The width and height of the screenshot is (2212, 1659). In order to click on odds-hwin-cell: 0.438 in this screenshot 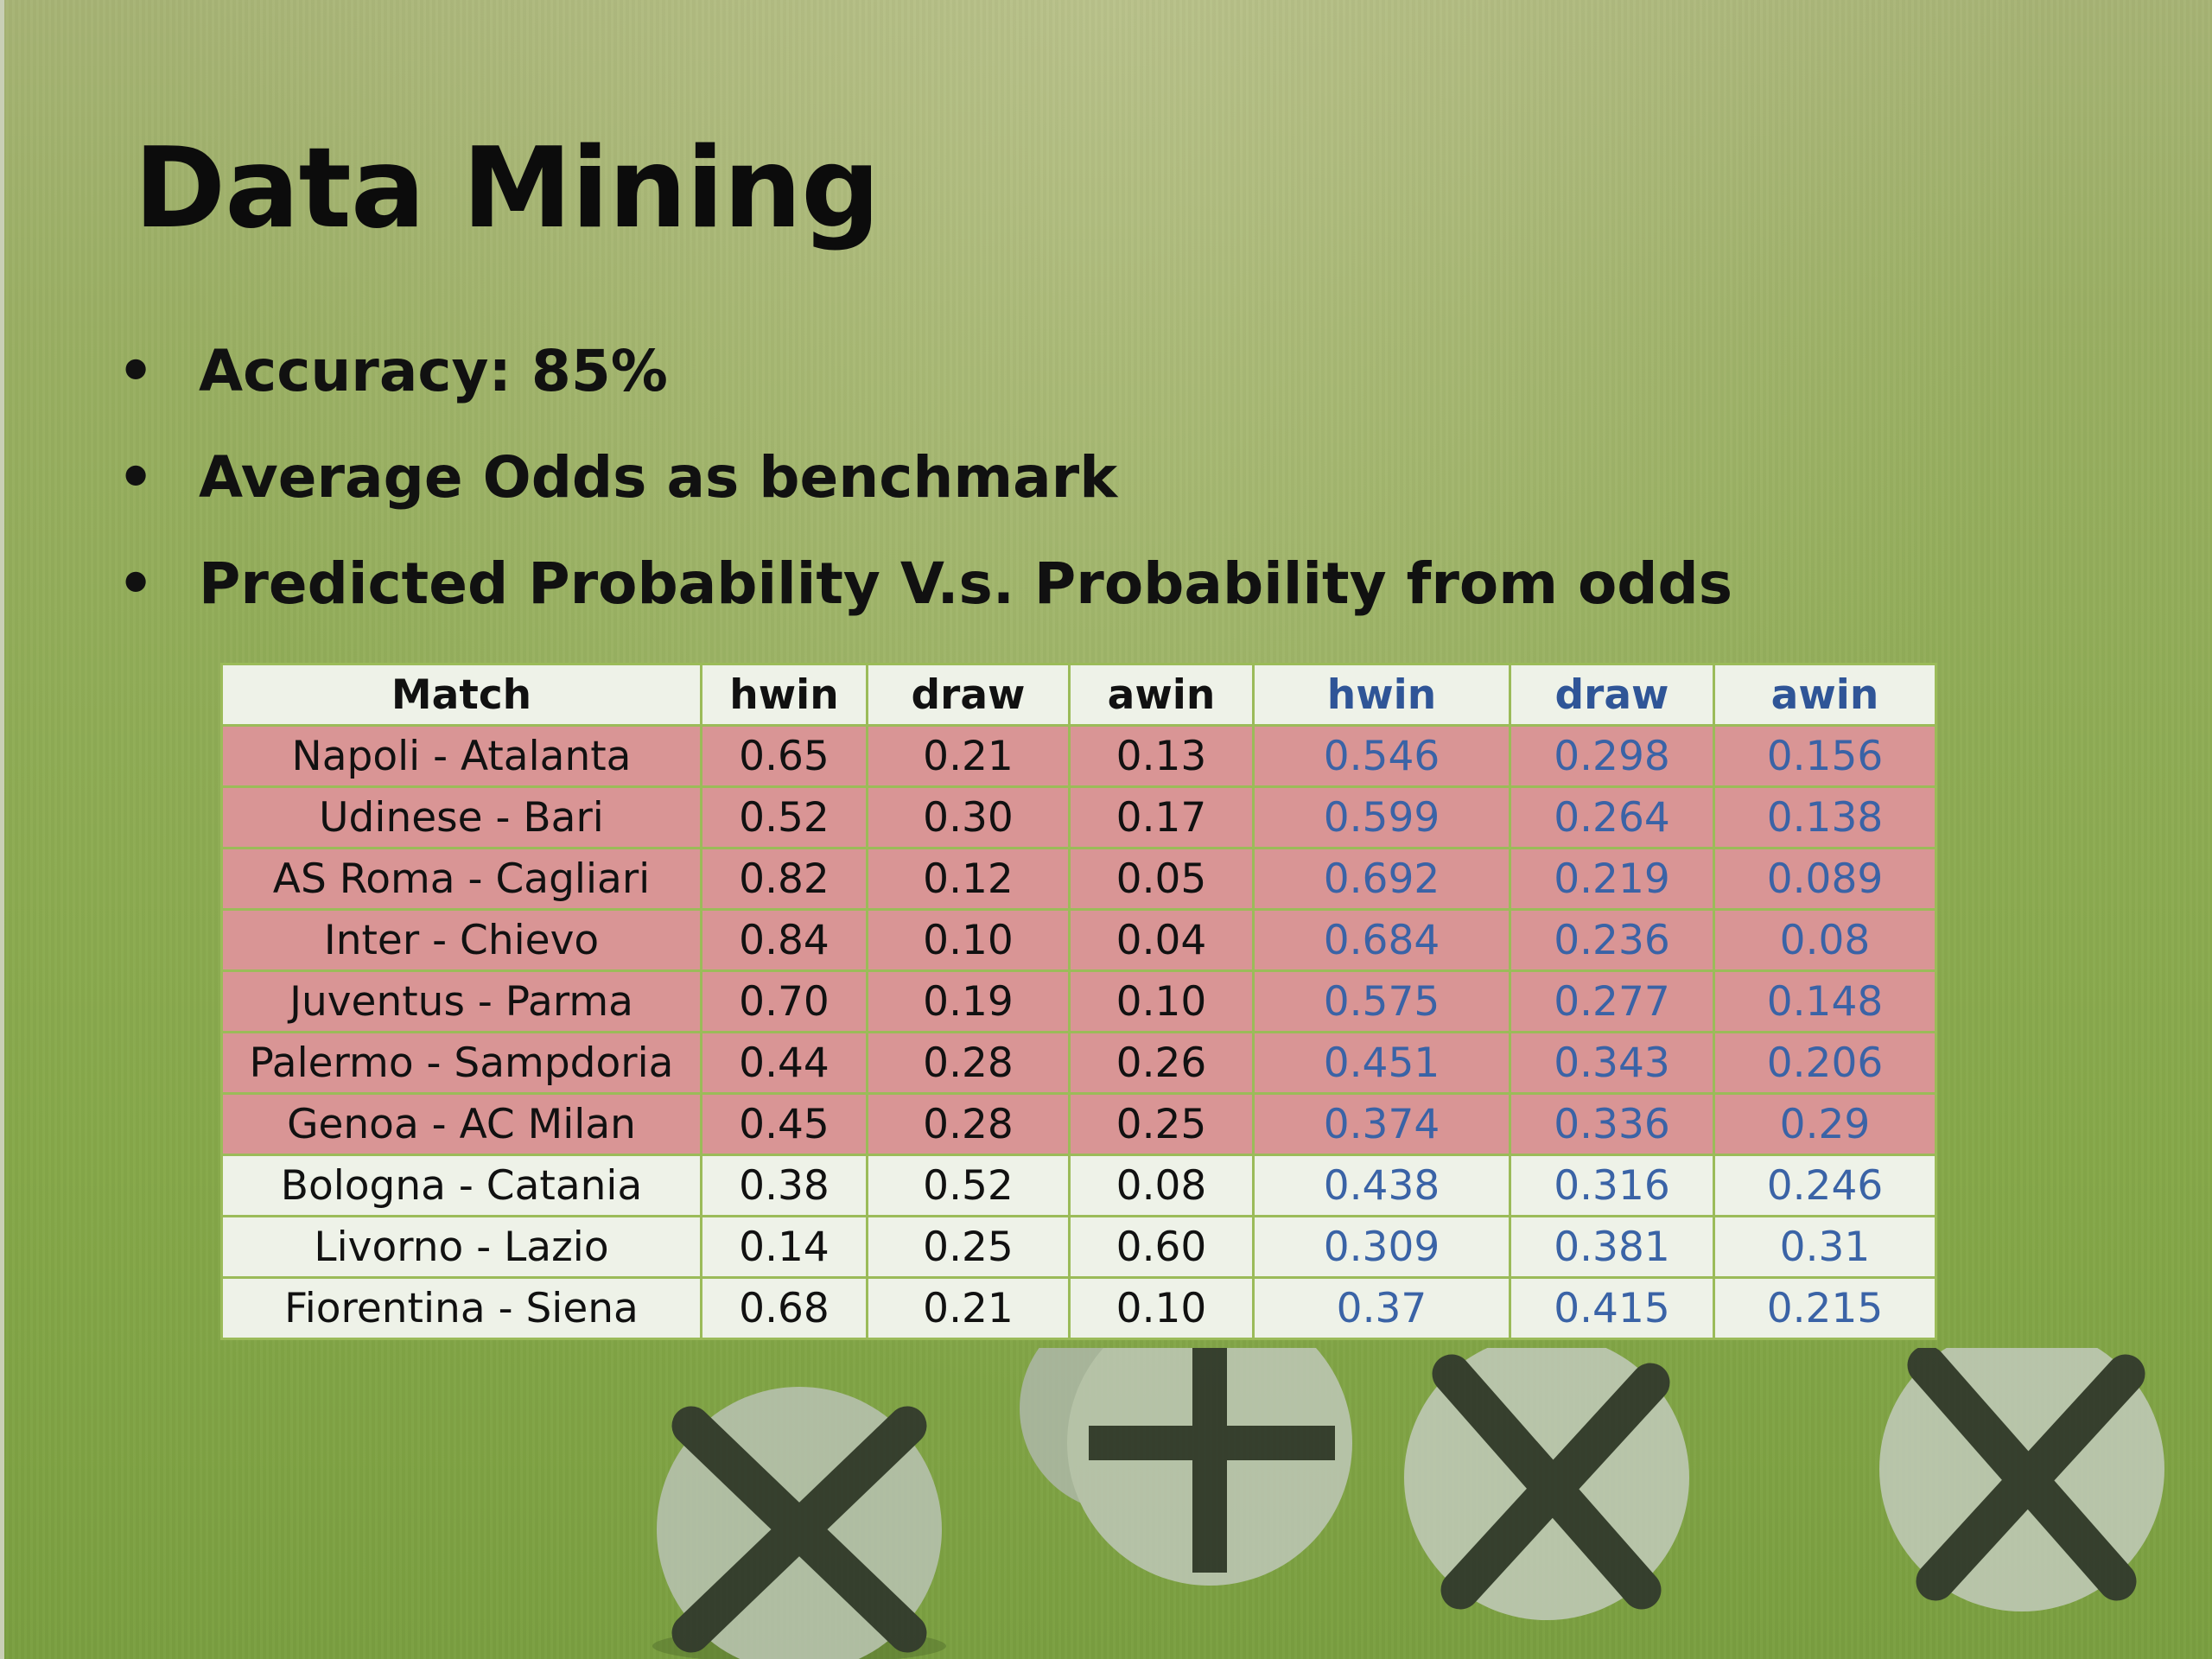, I will do `click(1381, 1185)`.